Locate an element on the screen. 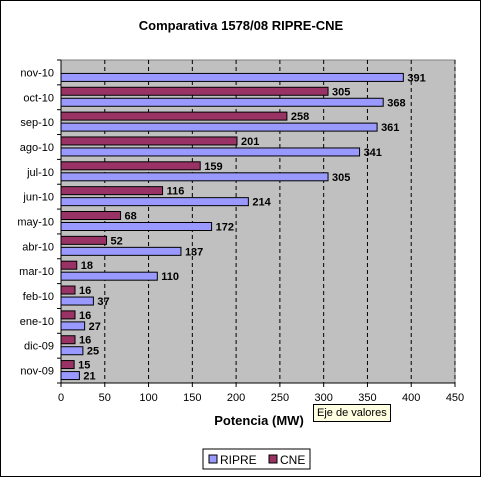  x-tick-label: 300 is located at coordinates (323, 398).